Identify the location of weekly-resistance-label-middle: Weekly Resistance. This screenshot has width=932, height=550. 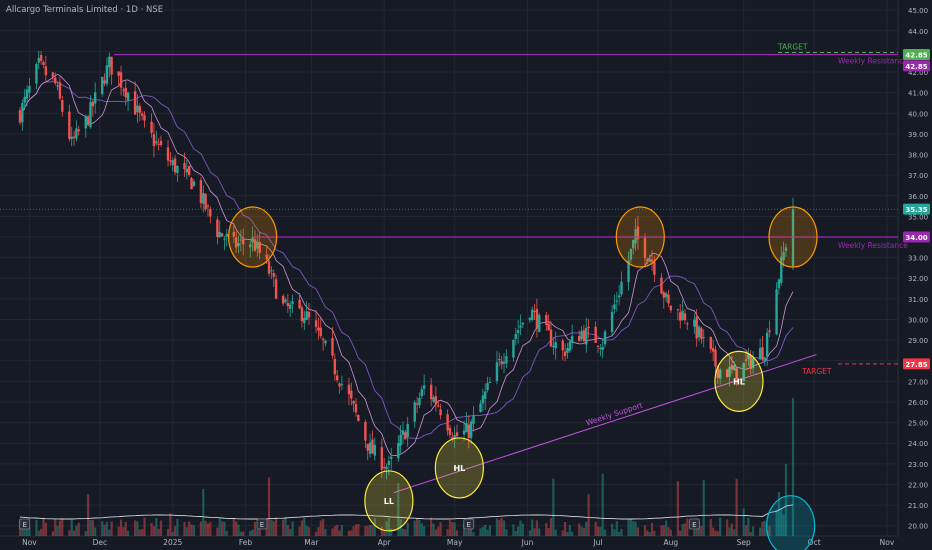
(873, 245).